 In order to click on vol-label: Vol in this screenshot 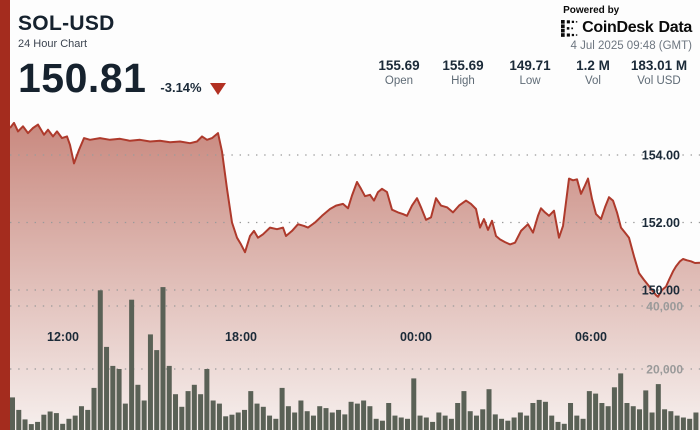, I will do `click(592, 81)`.